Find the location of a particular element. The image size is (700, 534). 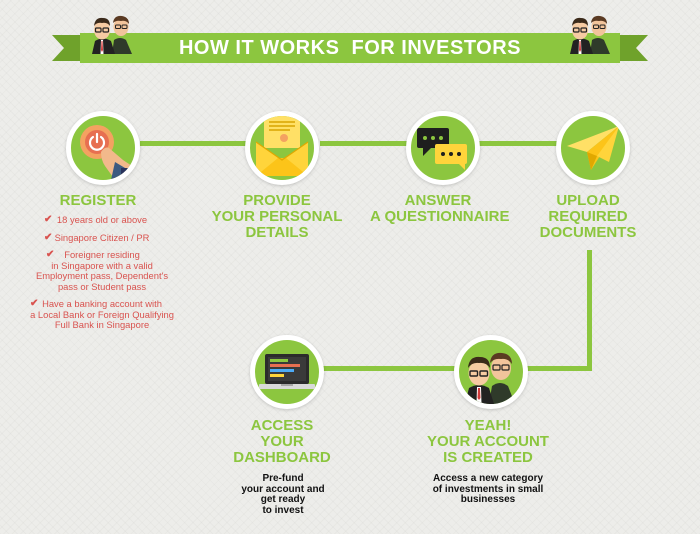

requirement-line: 18 years old or above is located at coordinates (102, 219).